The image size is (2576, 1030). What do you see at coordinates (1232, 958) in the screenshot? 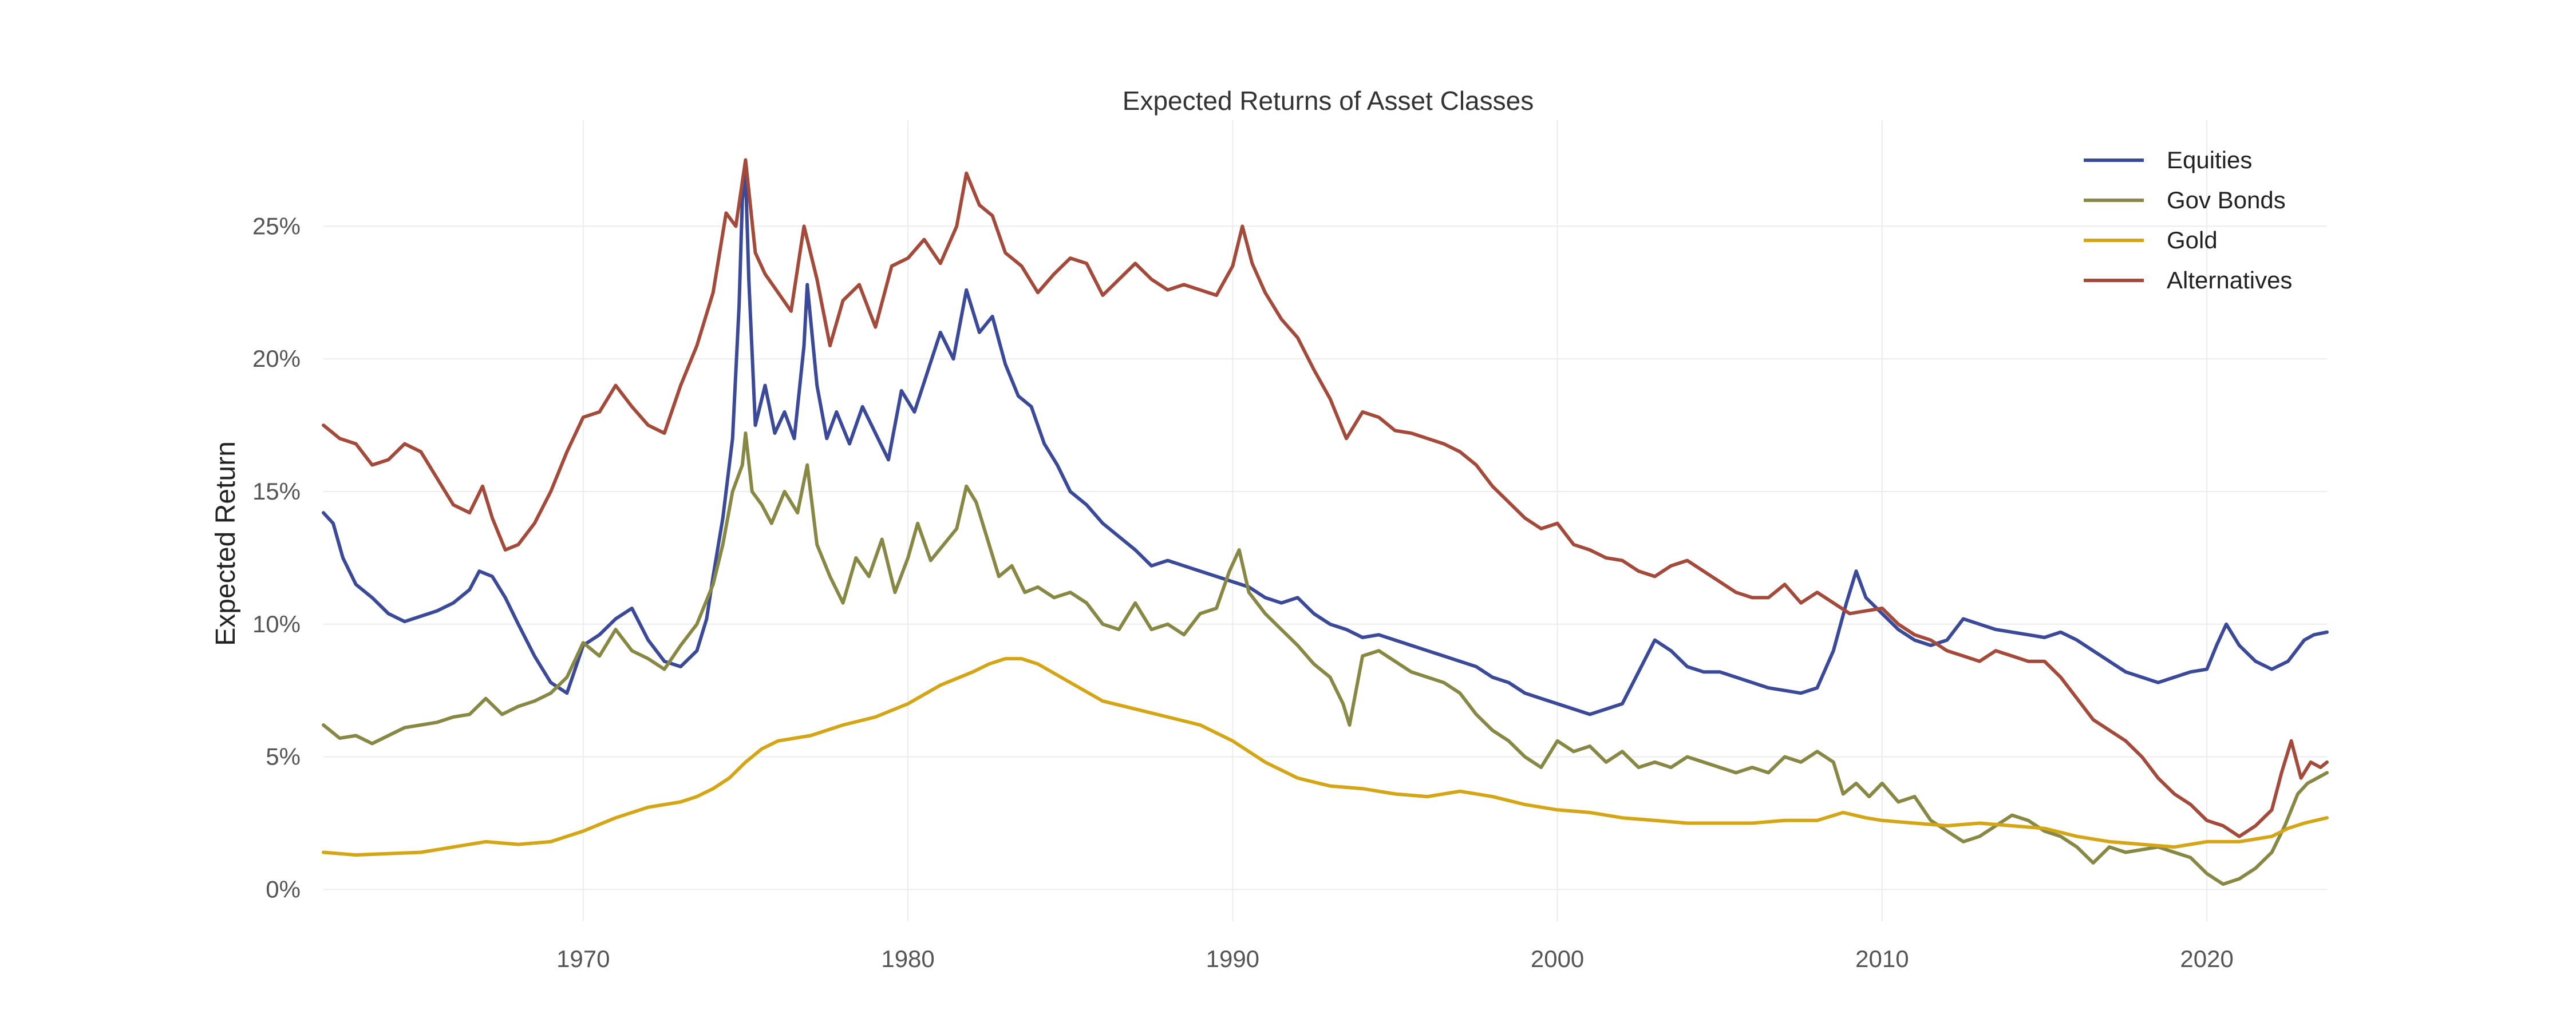
I see `x-tick-label: 1990` at bounding box center [1232, 958].